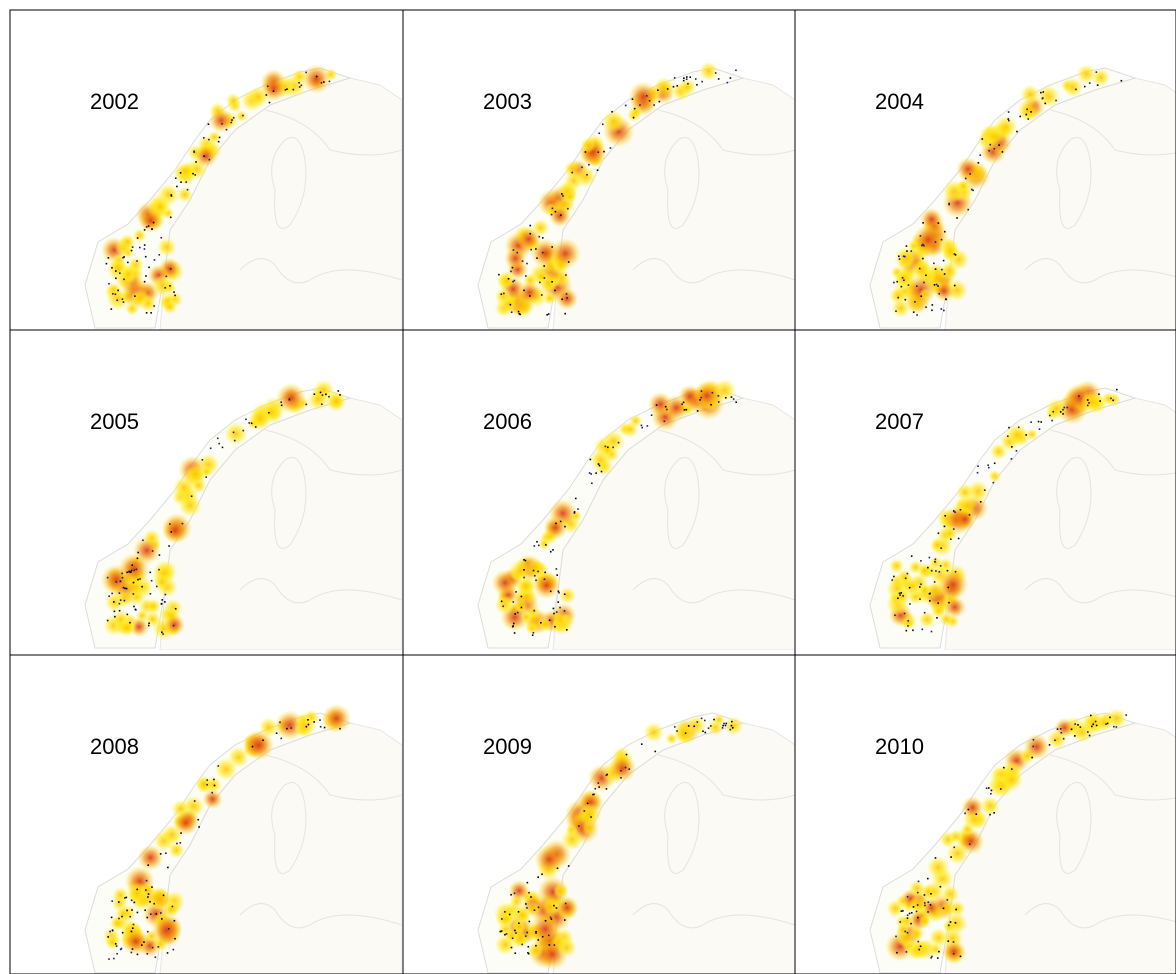 Image resolution: width=1176 pixels, height=974 pixels. Describe the element at coordinates (206, 814) in the screenshot. I see `map-panel: 2008` at that location.